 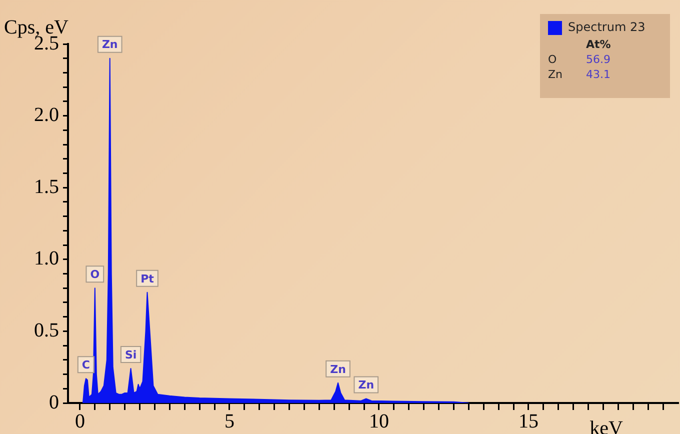 I want to click on annotation: 43.1, so click(x=598, y=74).